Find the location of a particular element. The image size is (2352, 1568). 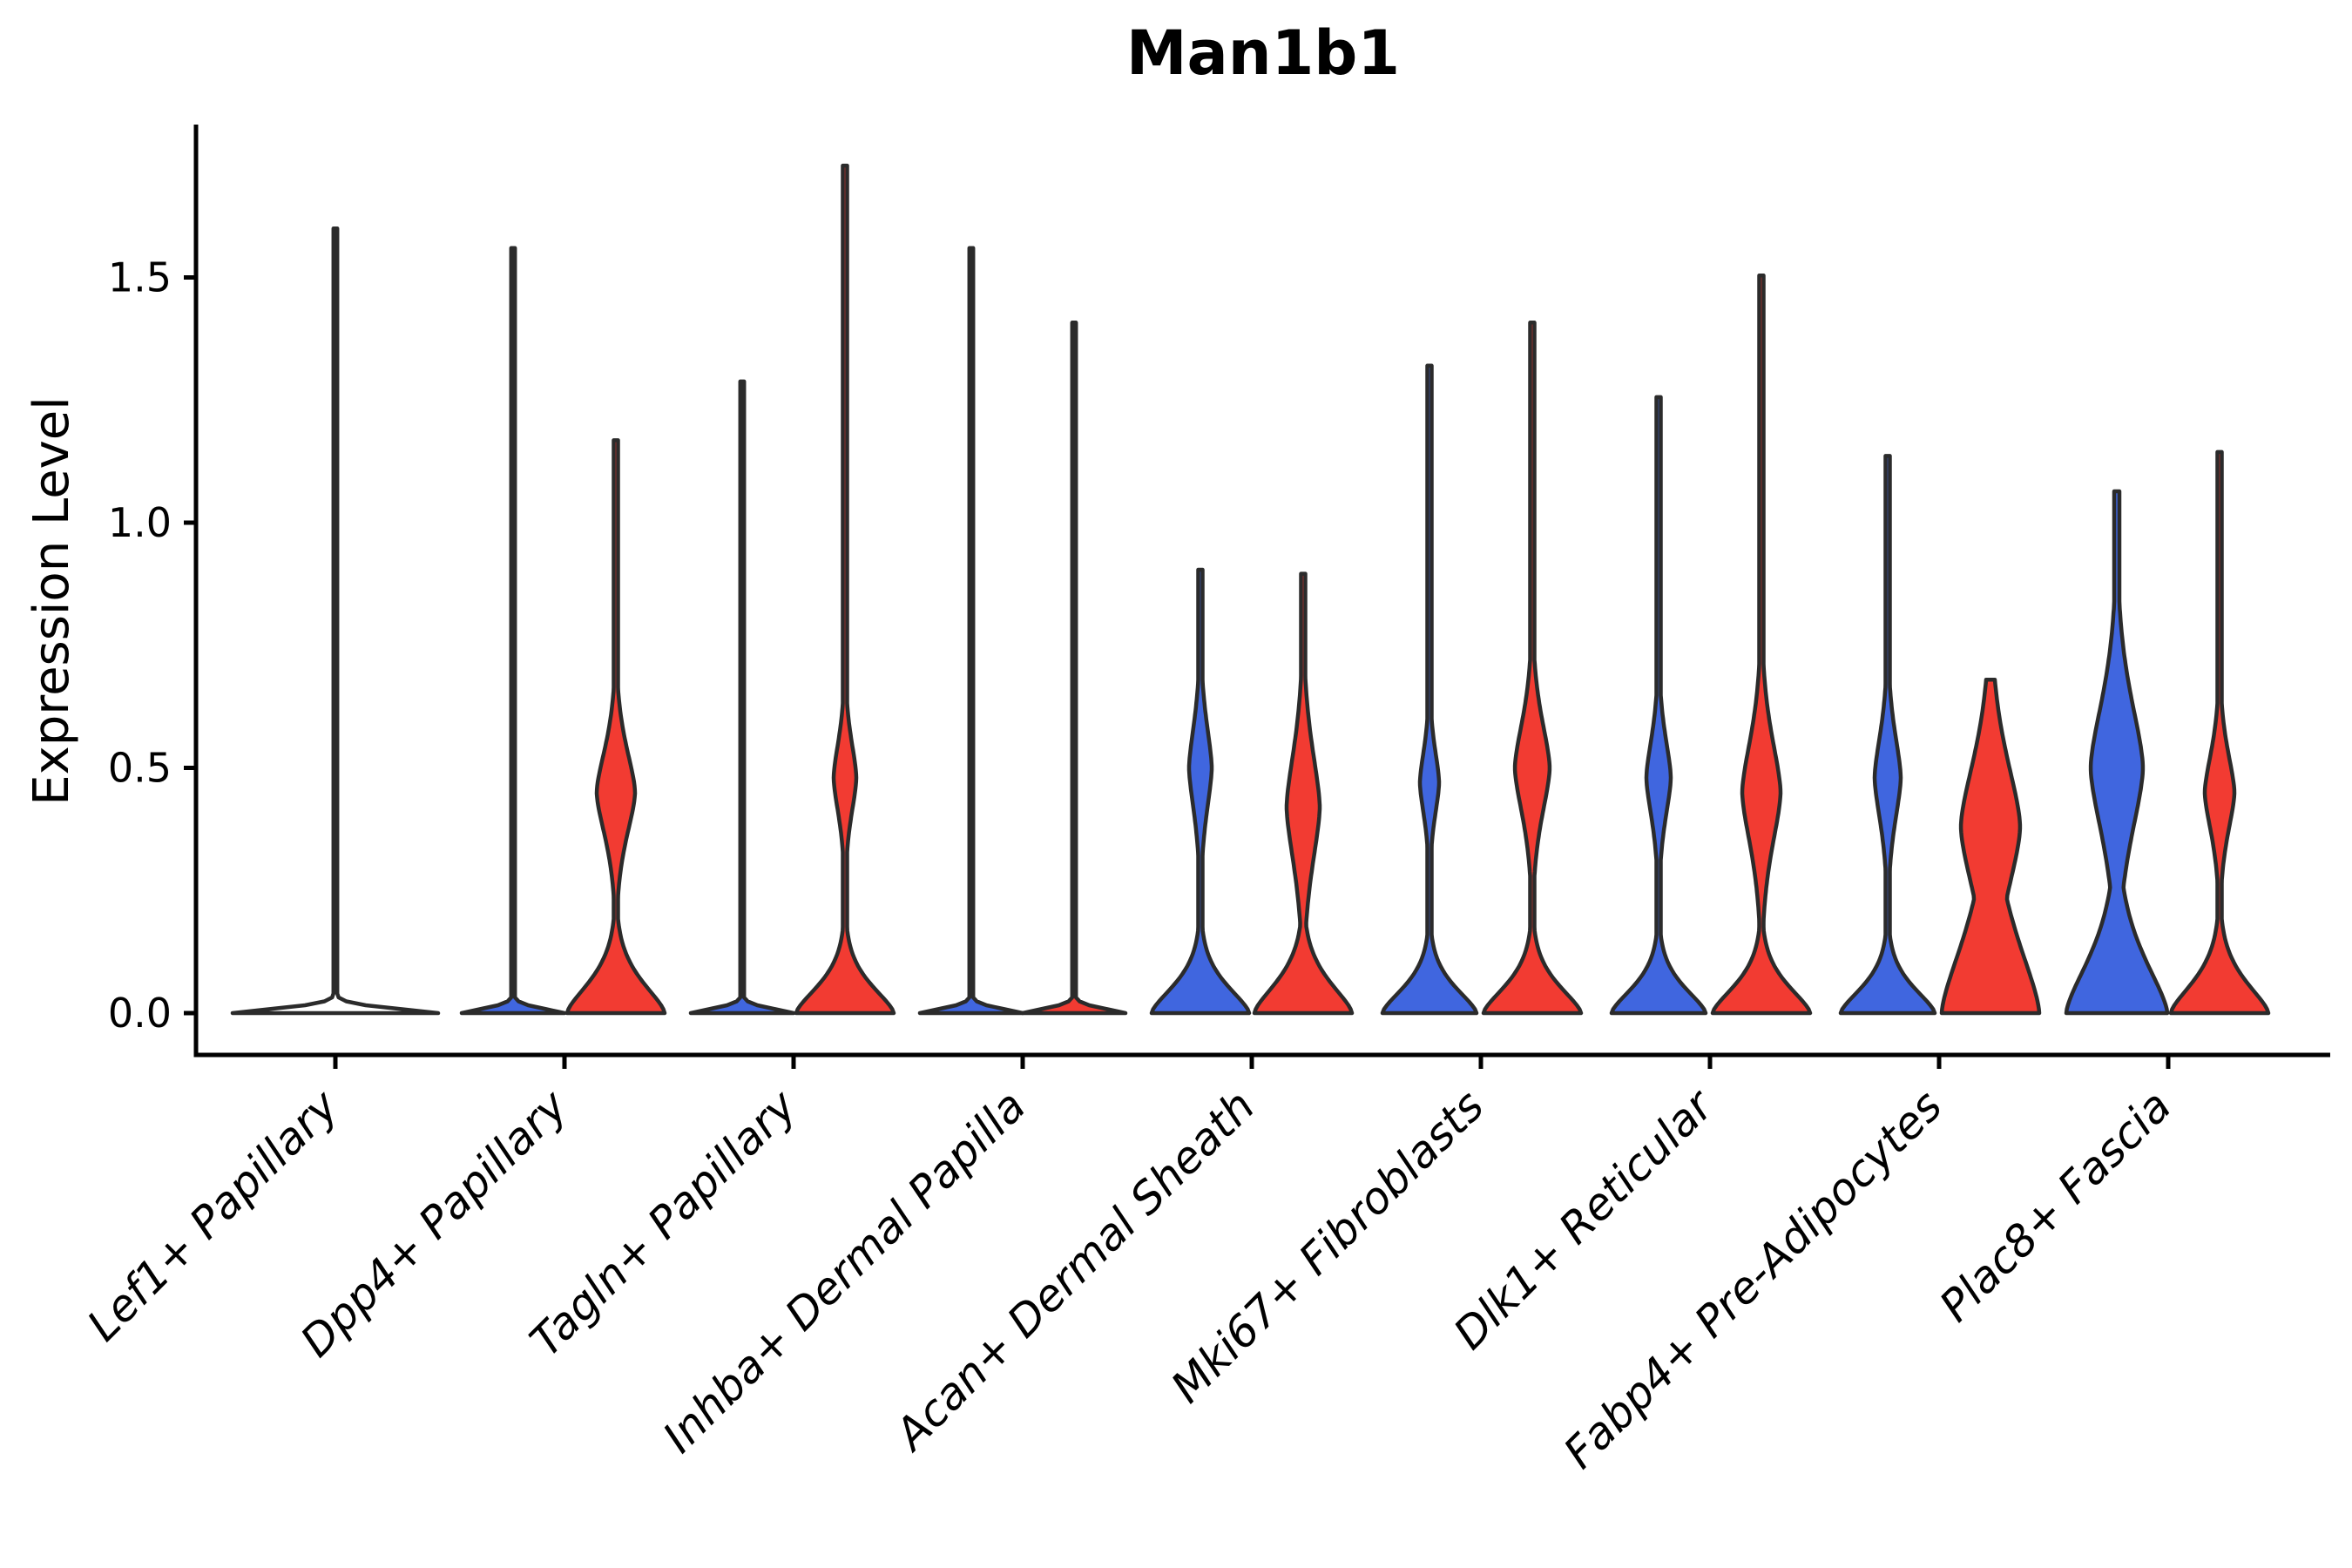

violin-Tagln-blue is located at coordinates (742, 697).